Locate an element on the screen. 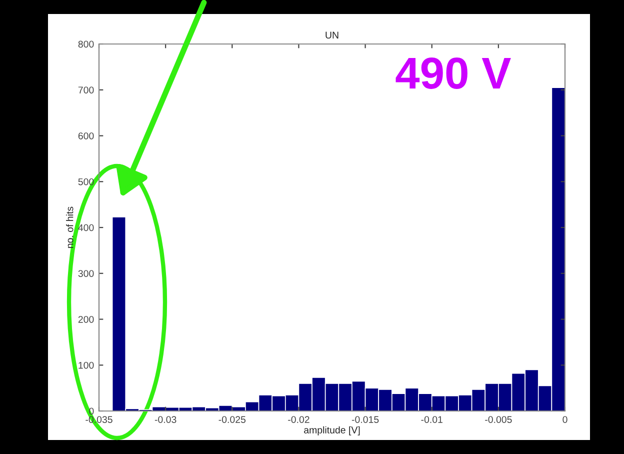 Image resolution: width=624 pixels, height=454 pixels. x-tick-label: -0.025 is located at coordinates (232, 419).